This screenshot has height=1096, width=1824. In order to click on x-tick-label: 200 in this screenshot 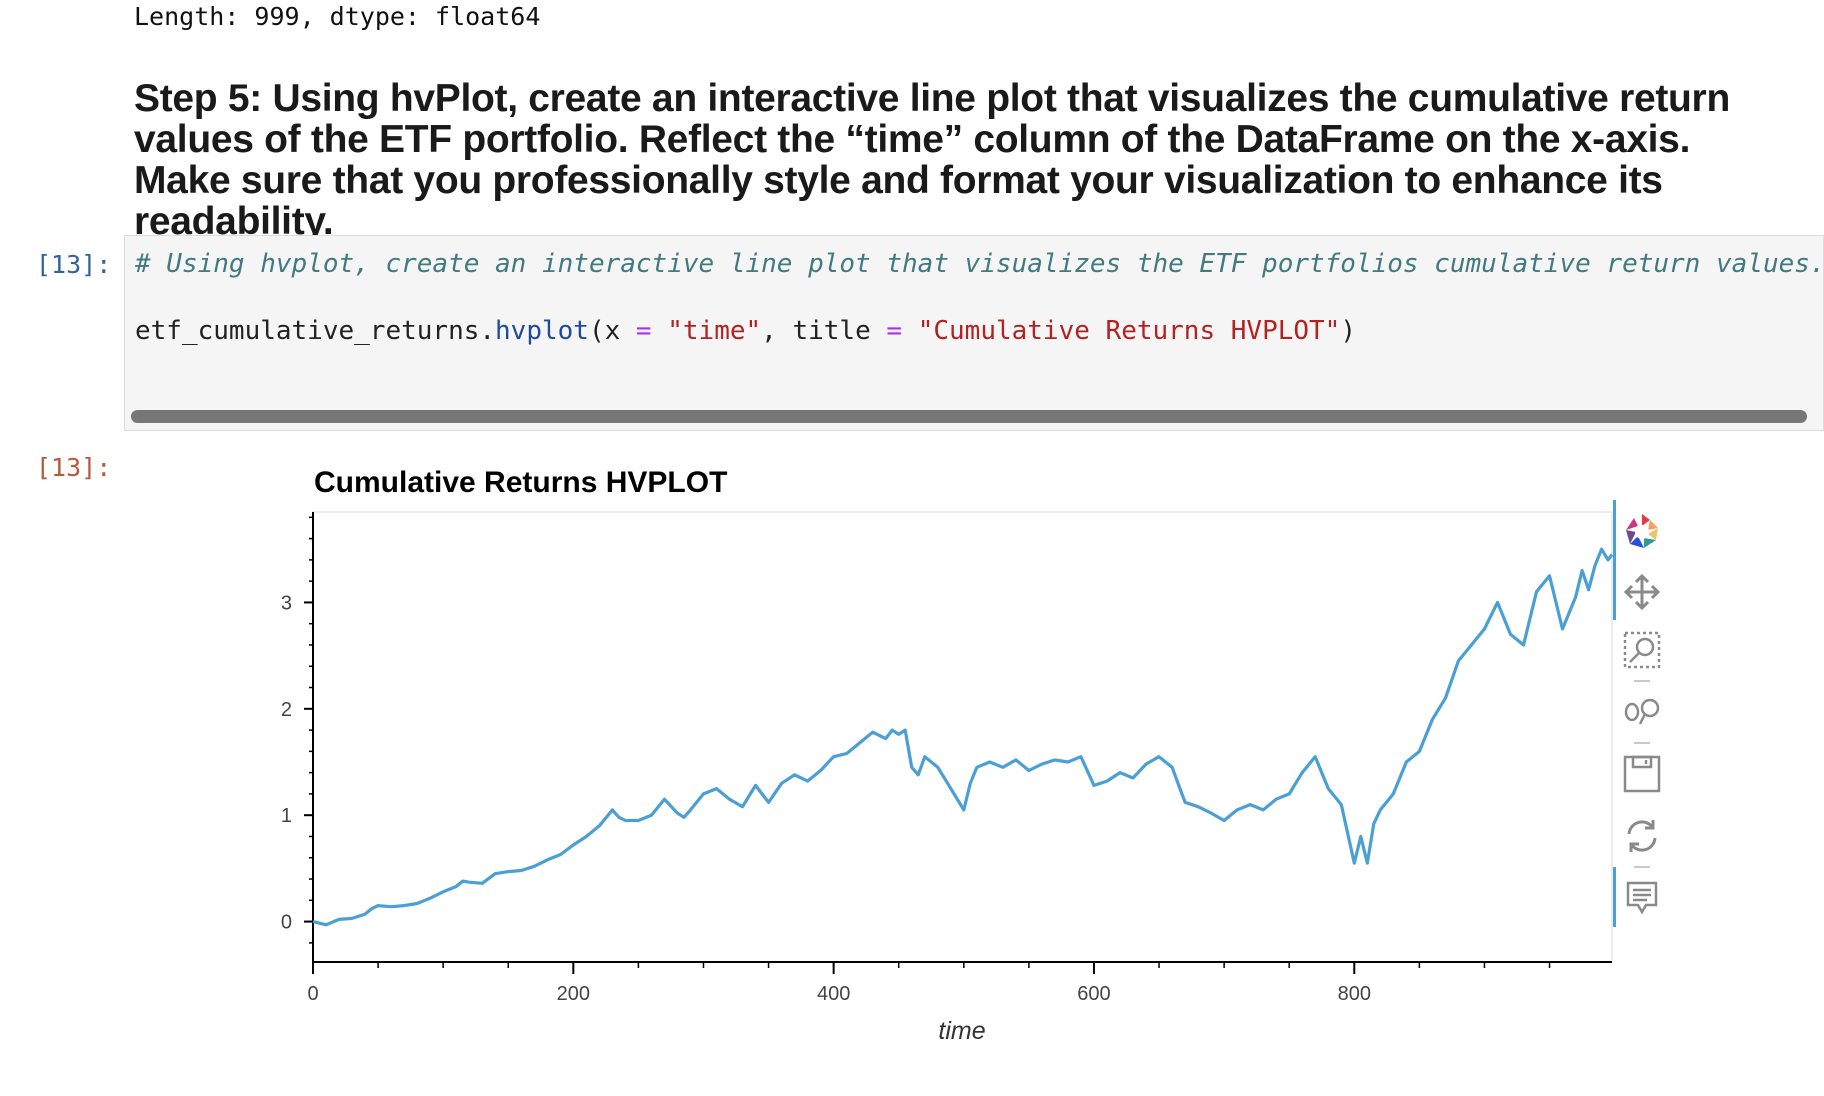, I will do `click(573, 994)`.